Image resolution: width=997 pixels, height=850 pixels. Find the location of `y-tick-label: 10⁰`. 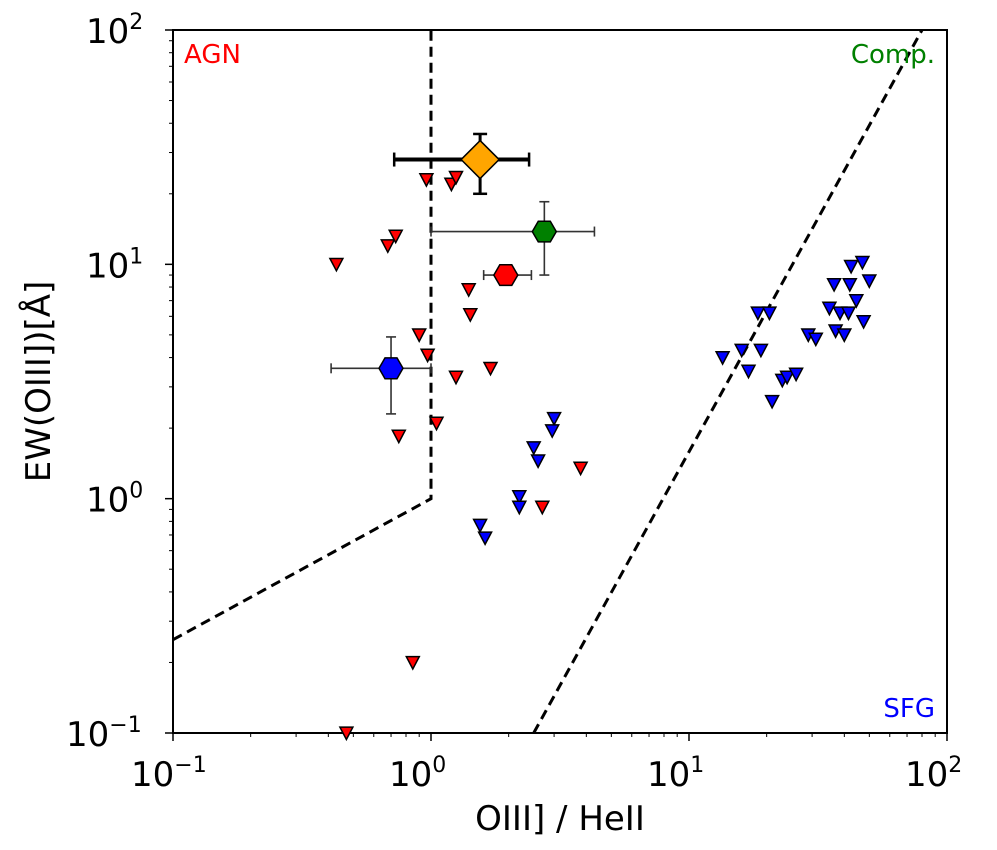

y-tick-label: 10⁰ is located at coordinates (114, 500).